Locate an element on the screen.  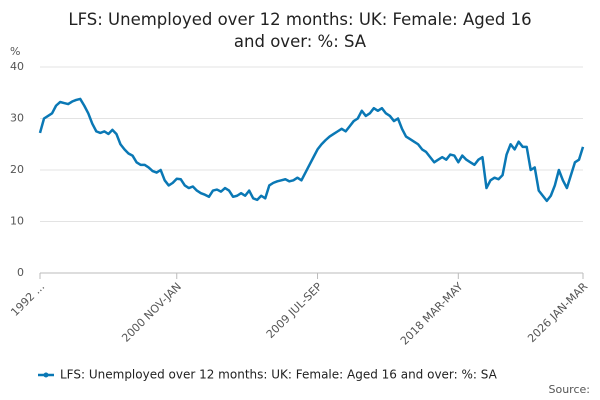
y-tick-label: 0 is located at coordinates (20, 272).